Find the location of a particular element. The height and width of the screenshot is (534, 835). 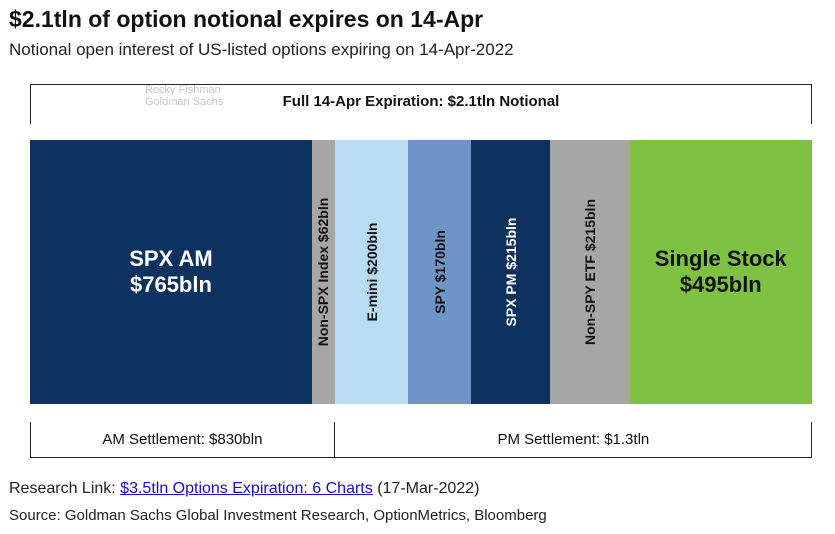

pm-settlement-label: PM Settlement: $1.3tln is located at coordinates (573, 439).